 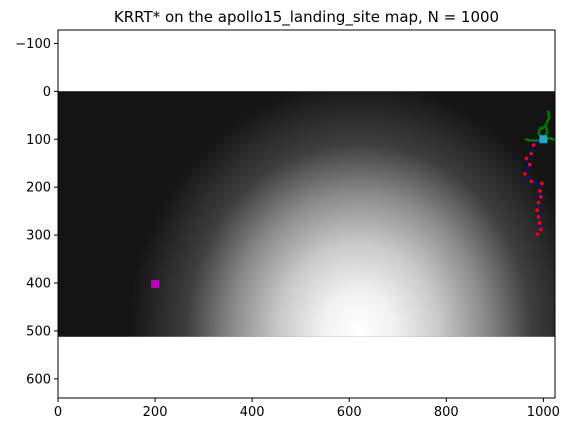 I want to click on path-line, so click(x=533, y=186).